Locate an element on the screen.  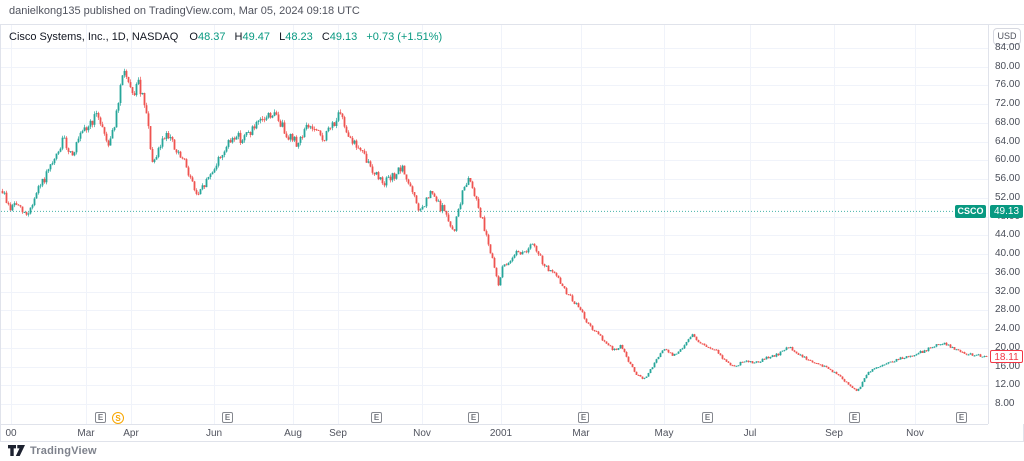
price-axis-label: 28.00 is located at coordinates (1008, 310).